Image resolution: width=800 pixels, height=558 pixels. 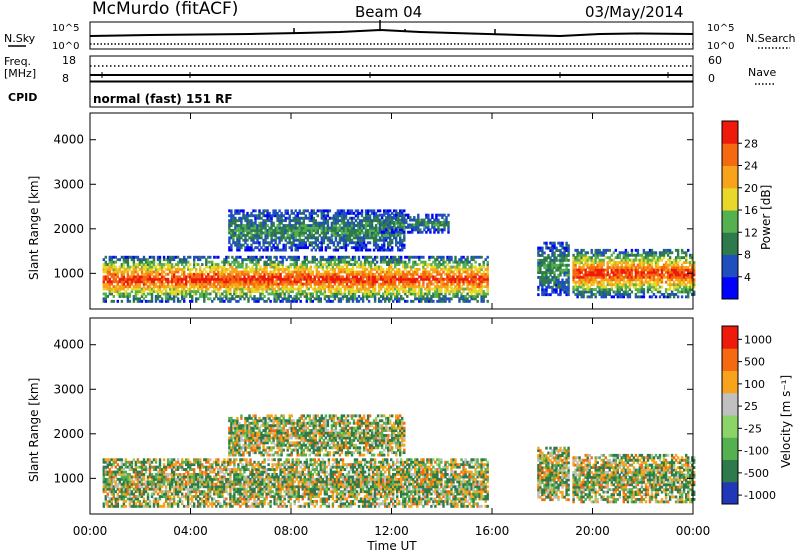 I want to click on nsky-panel: N.Sky 10^5 10^0 10^5 10^0 N.Search, so click(x=400, y=36).